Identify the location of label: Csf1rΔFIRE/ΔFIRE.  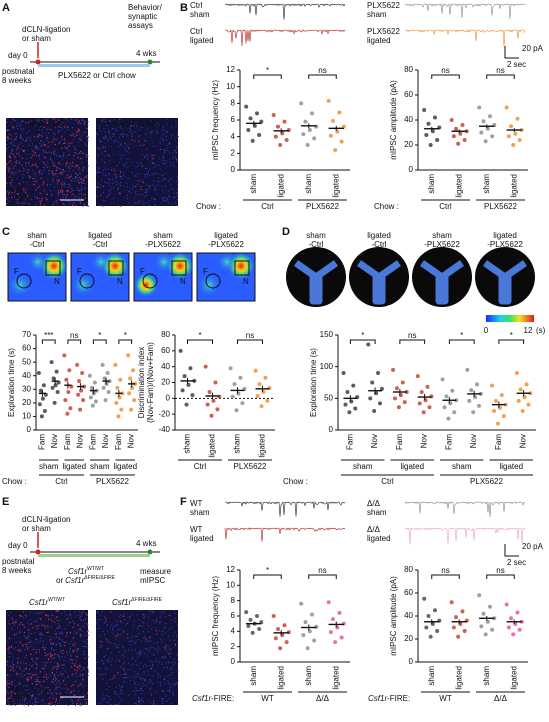
(137, 602).